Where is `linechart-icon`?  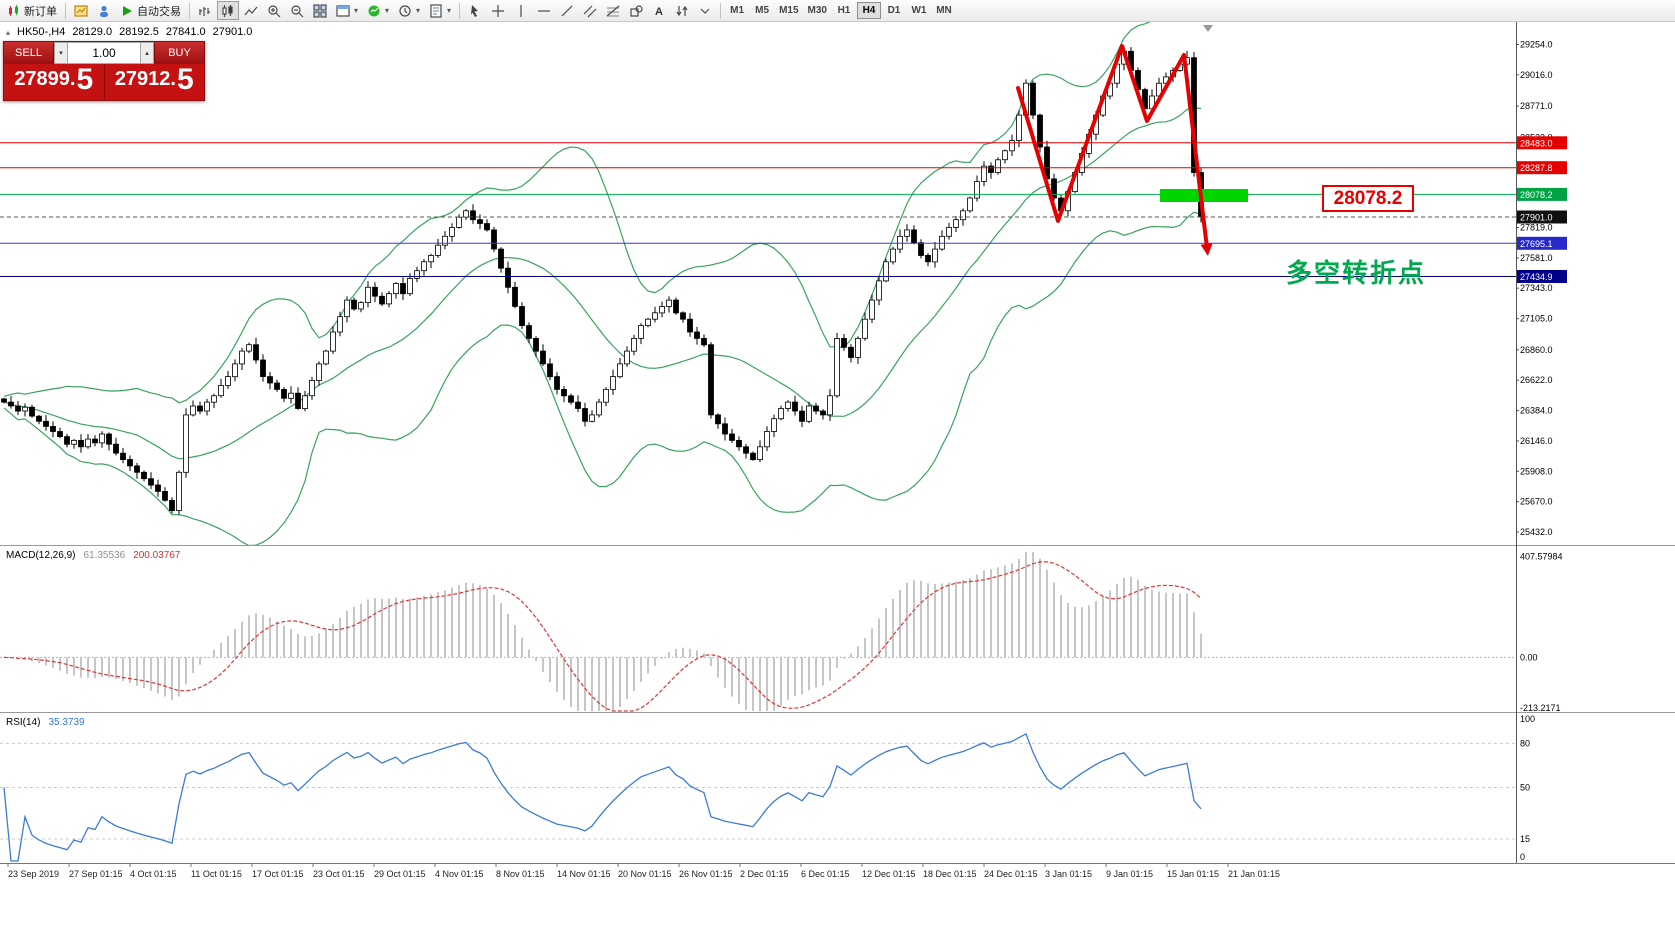 linechart-icon is located at coordinates (251, 11).